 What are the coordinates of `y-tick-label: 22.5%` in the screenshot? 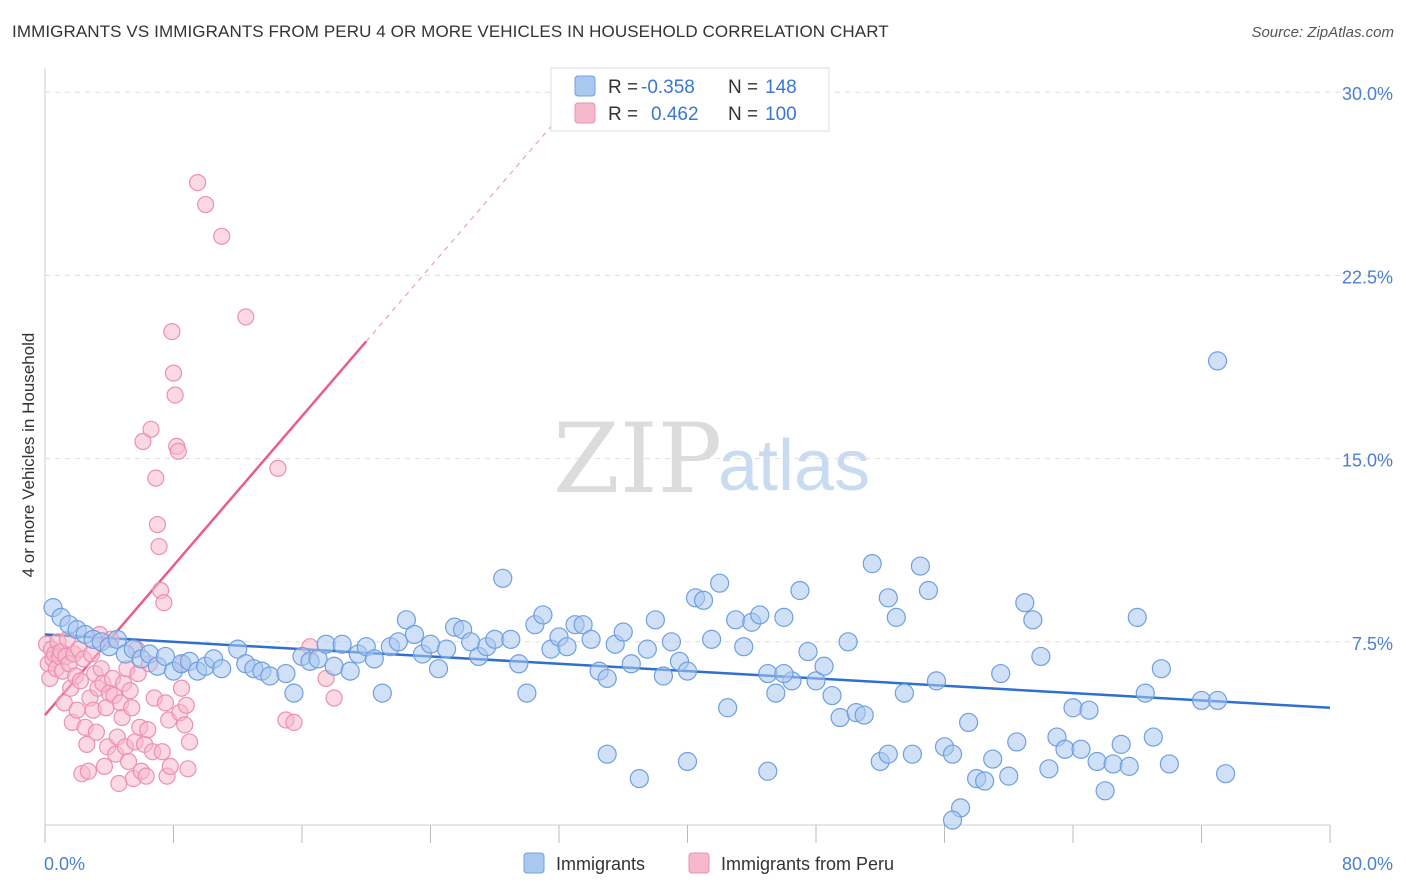 It's located at (1367, 277).